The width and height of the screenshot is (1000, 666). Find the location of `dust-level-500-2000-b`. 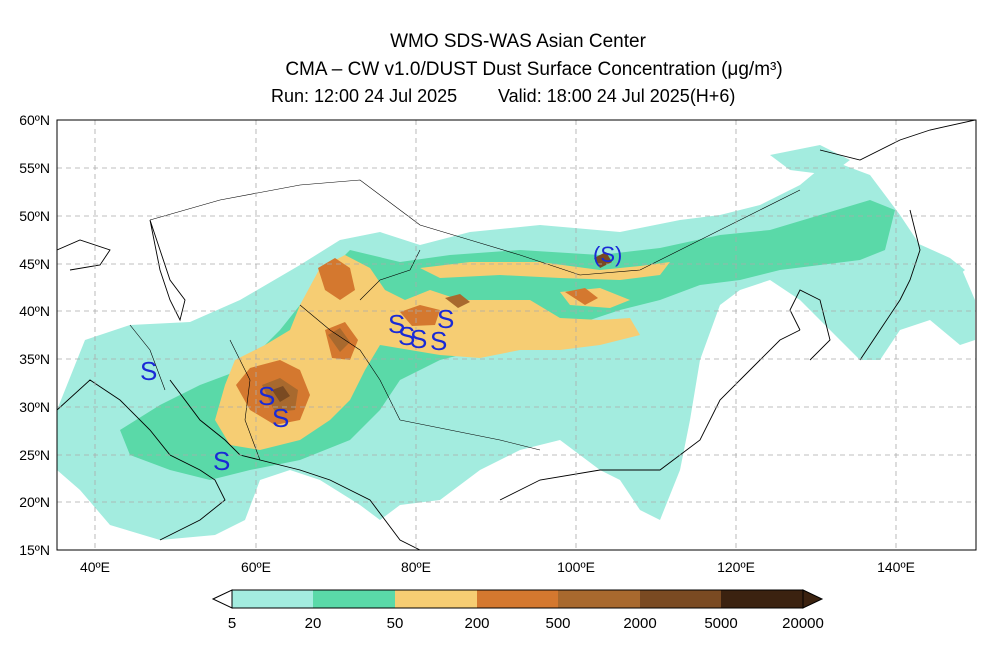

dust-level-500-2000-b is located at coordinates (339, 340).